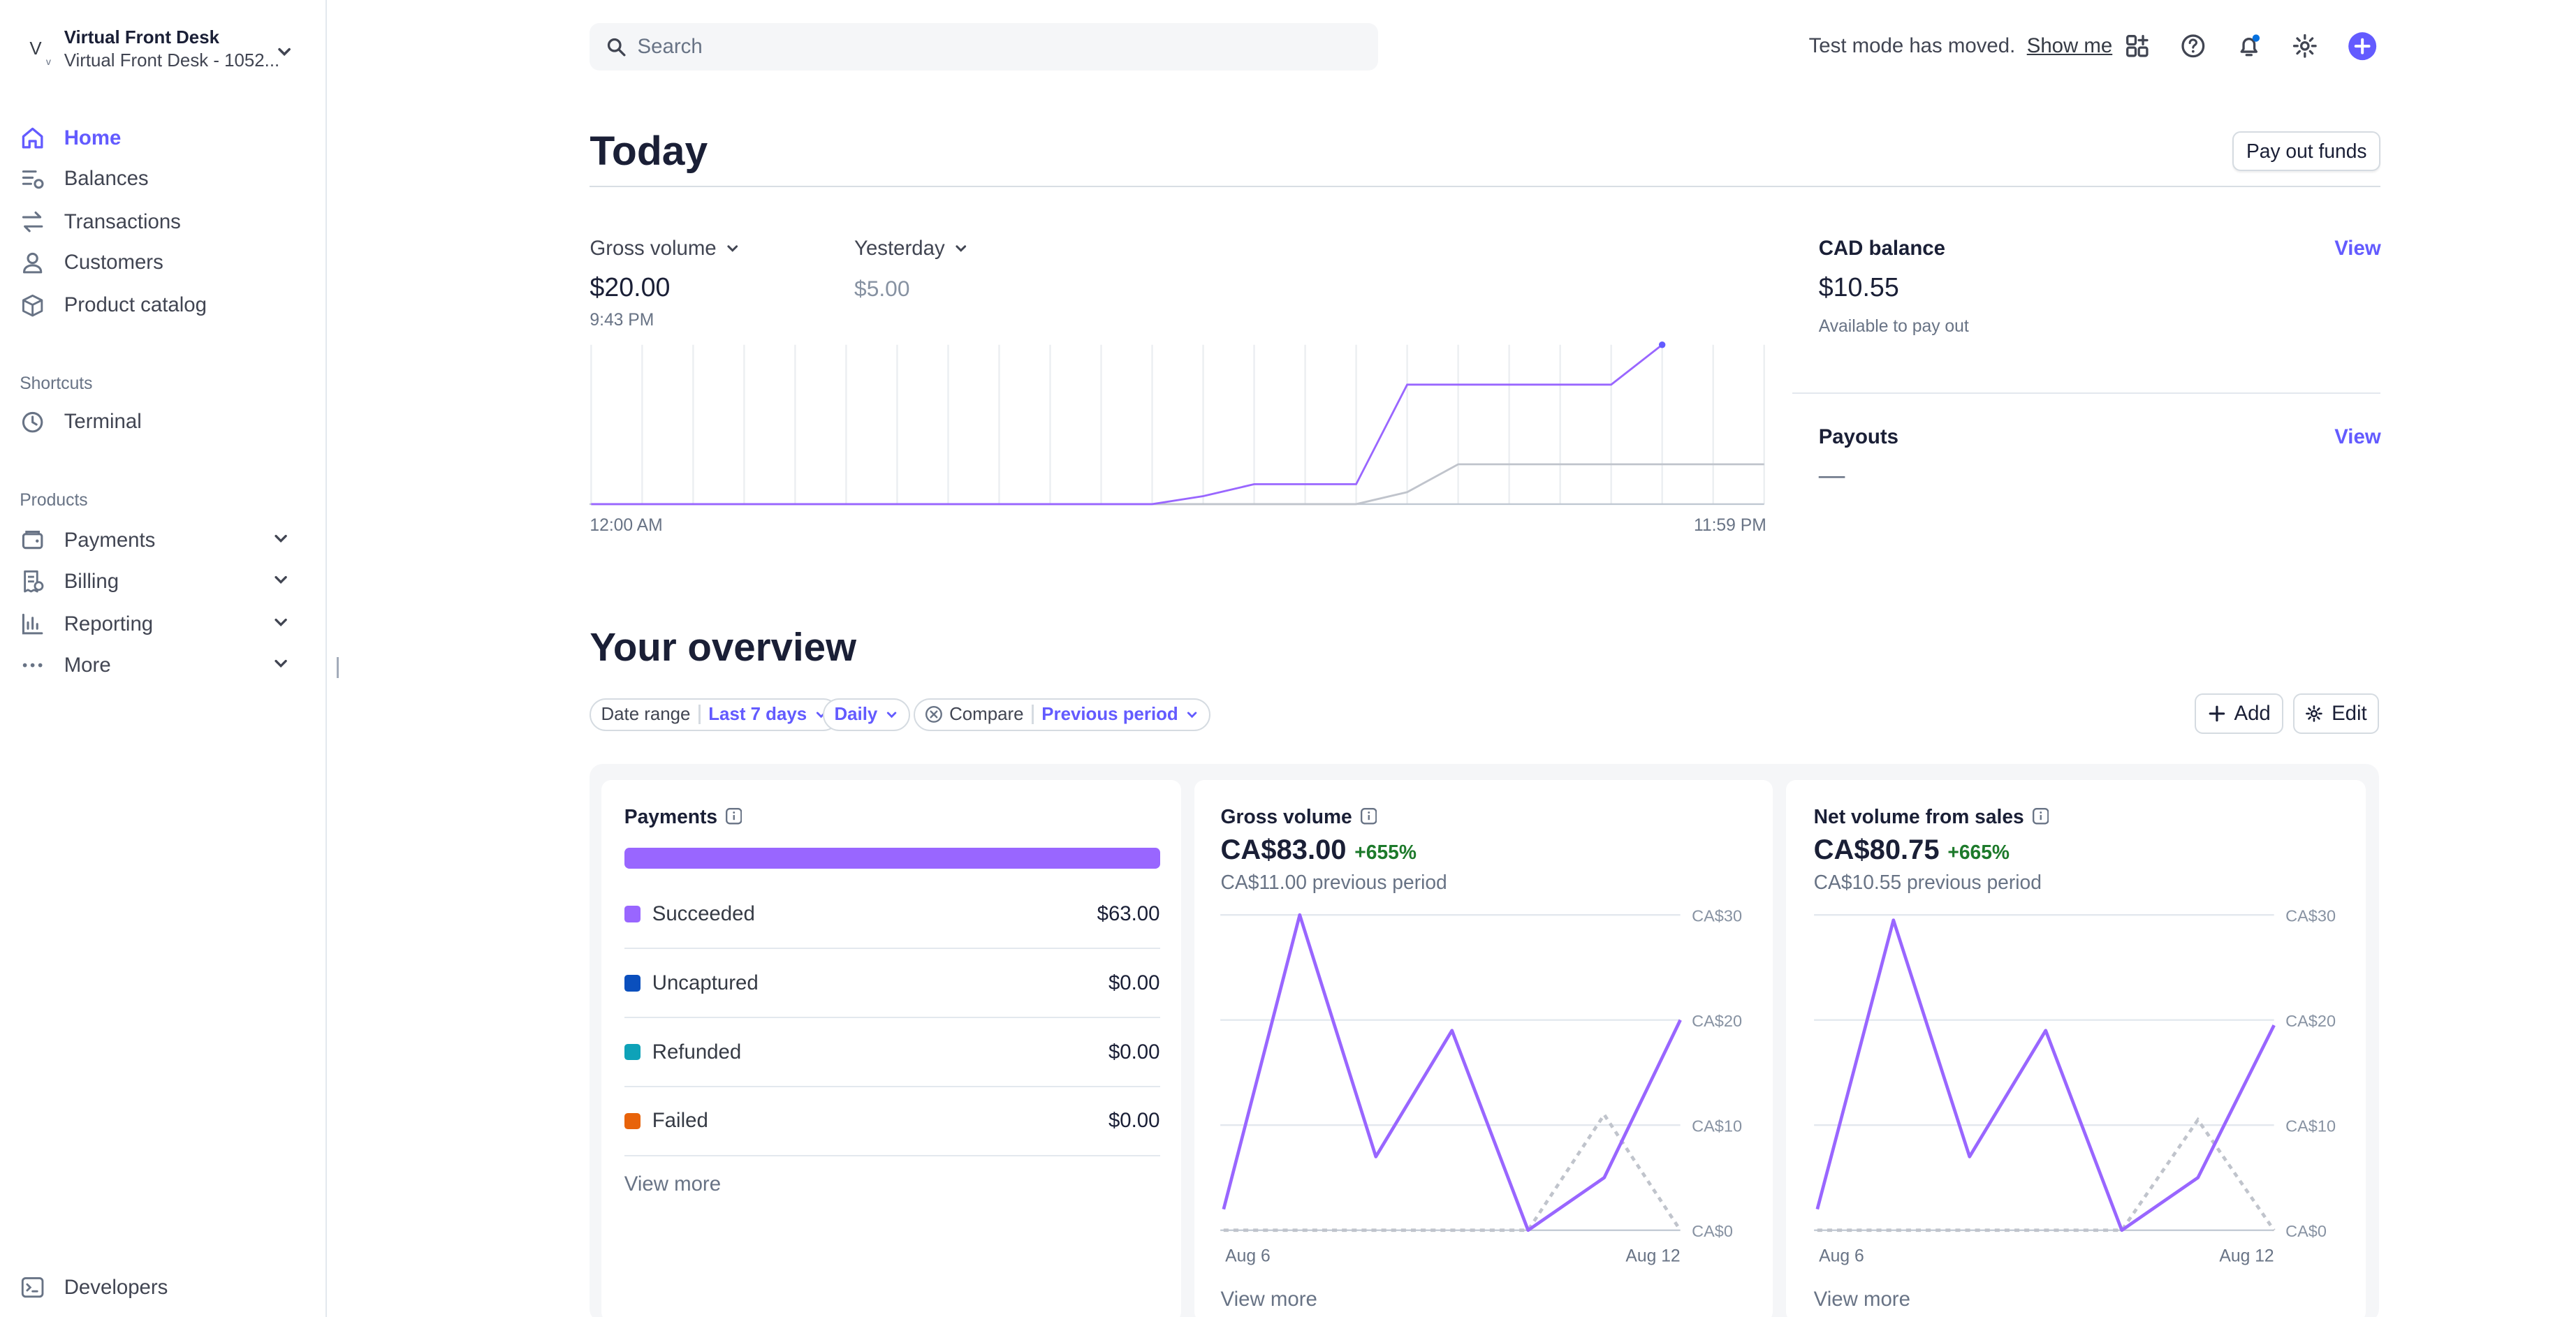 The image size is (2576, 1317). What do you see at coordinates (882, 289) in the screenshot?
I see `compare-value: $5.00` at bounding box center [882, 289].